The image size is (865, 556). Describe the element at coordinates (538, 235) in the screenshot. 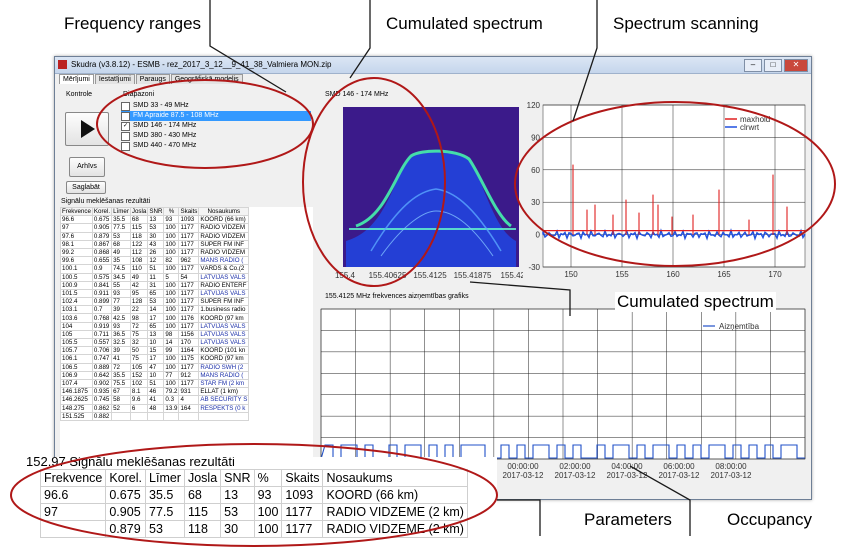

I see `scan-y-tick: 0` at that location.